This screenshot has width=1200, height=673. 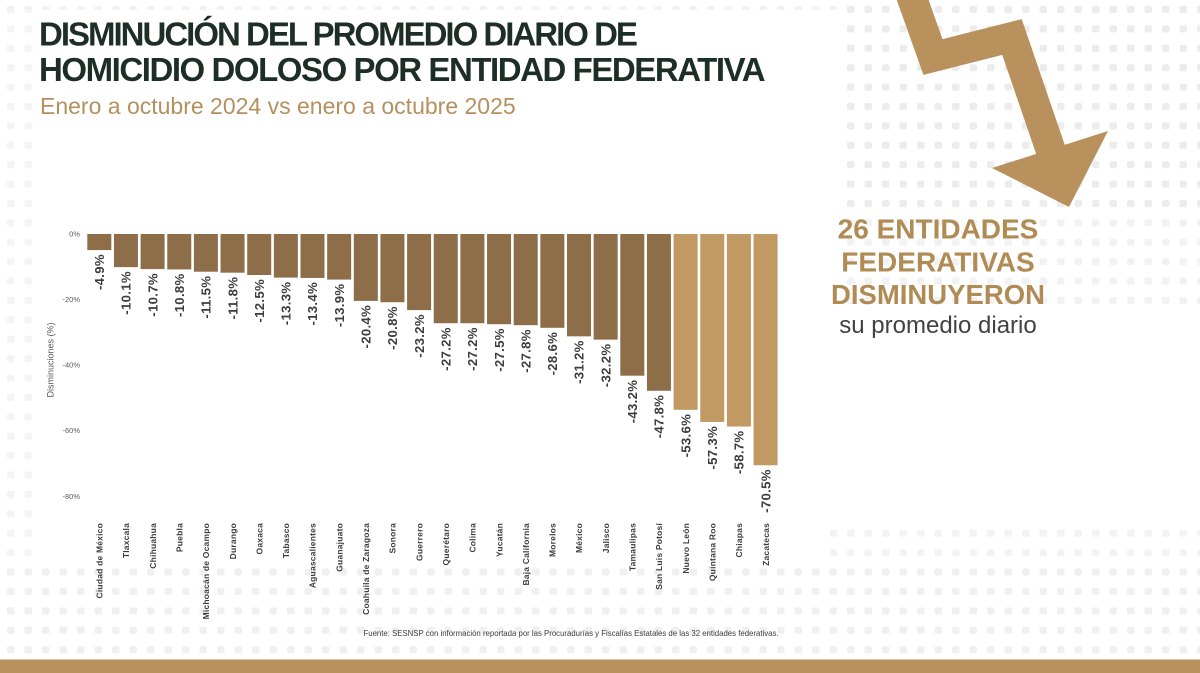 What do you see at coordinates (232, 298) in the screenshot?
I see `svg-text: -11.8%` at bounding box center [232, 298].